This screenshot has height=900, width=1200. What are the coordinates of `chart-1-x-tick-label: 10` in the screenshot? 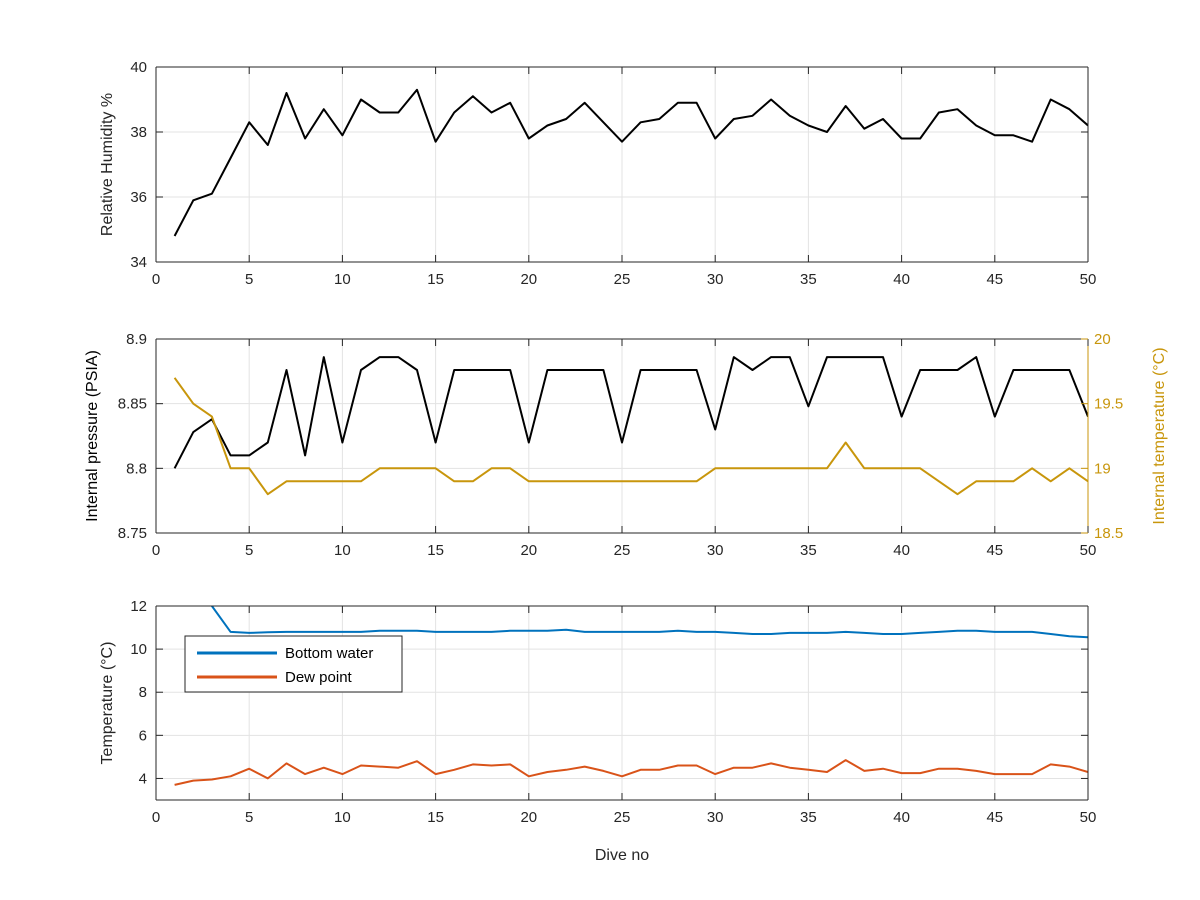 It's located at (342, 279).